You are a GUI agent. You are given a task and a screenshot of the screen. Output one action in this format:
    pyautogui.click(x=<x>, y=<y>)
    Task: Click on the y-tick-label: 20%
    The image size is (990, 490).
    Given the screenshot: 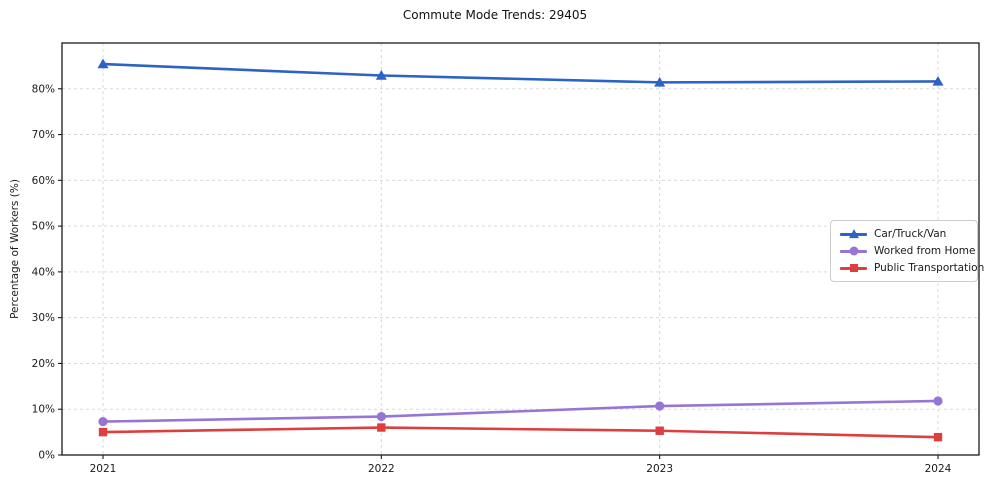 What is the action you would take?
    pyautogui.click(x=43, y=364)
    